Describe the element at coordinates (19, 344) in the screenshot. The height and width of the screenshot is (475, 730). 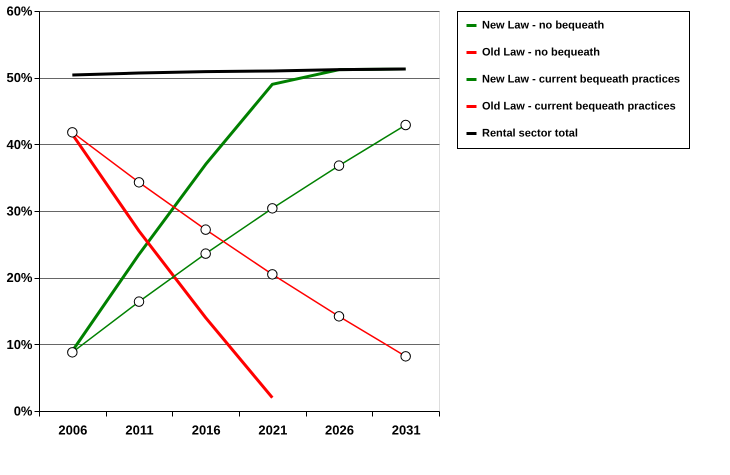
I see `y-tick-label: 10%` at that location.